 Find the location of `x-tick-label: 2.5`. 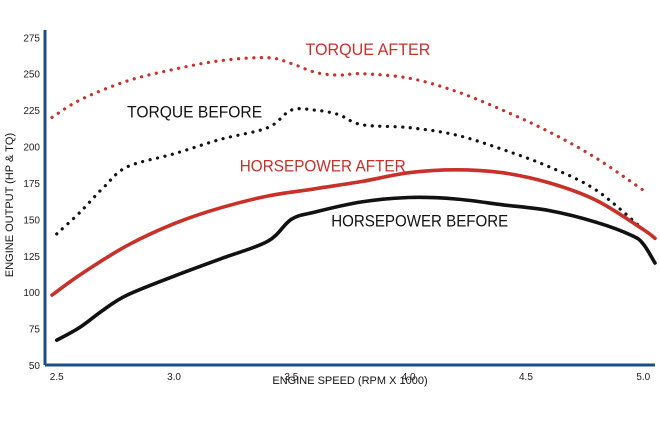

x-tick-label: 2.5 is located at coordinates (57, 377).